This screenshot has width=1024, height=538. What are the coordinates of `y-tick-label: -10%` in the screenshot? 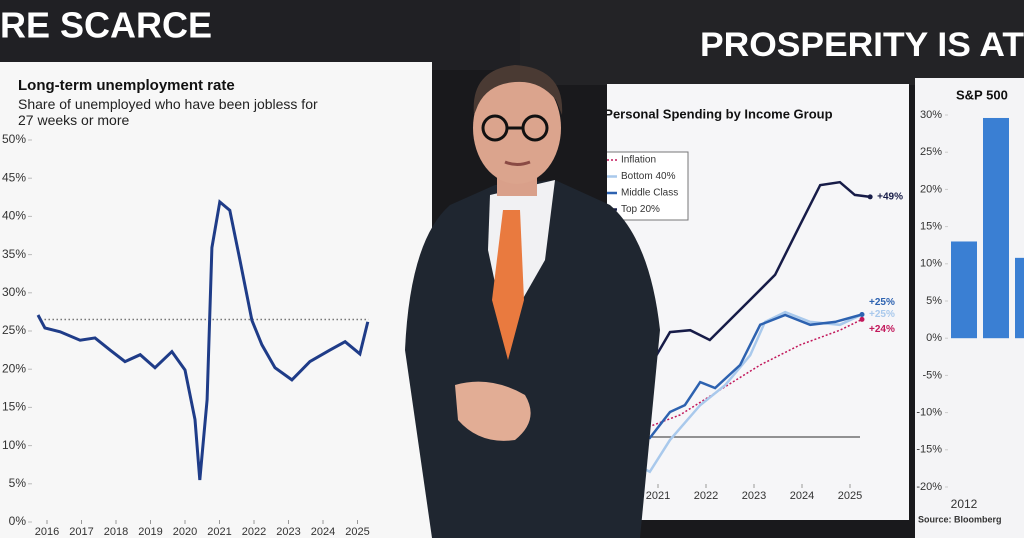 It's located at (929, 413).